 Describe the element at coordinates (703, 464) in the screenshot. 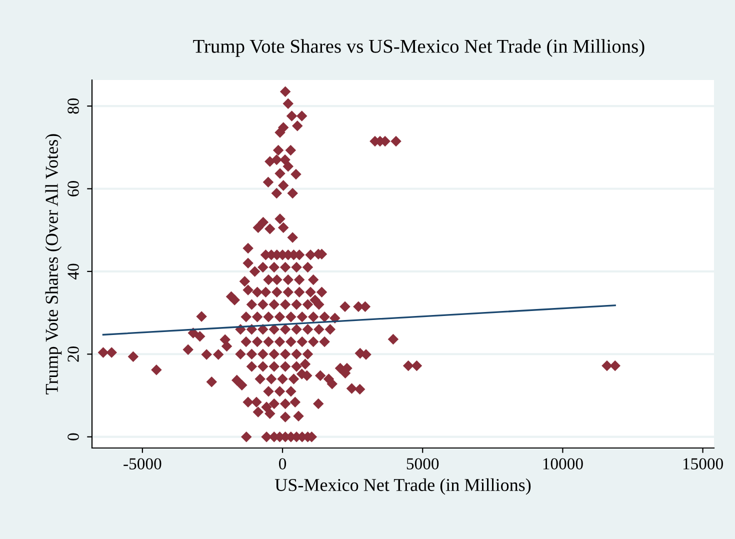

I see `x-tick-label: 15000` at that location.